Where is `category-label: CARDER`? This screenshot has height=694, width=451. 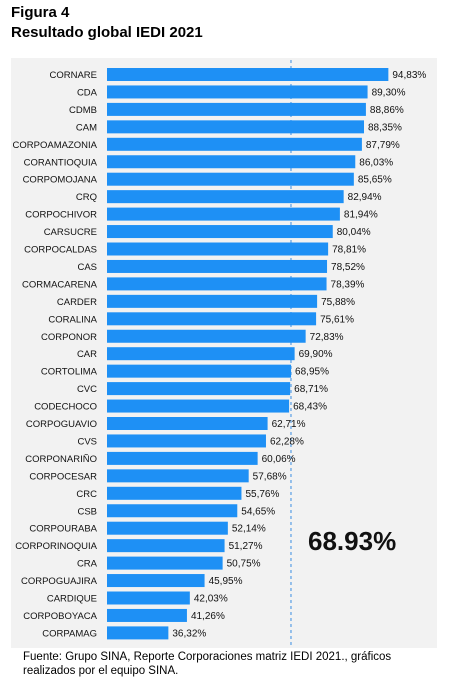
category-label: CARDER is located at coordinates (77, 302).